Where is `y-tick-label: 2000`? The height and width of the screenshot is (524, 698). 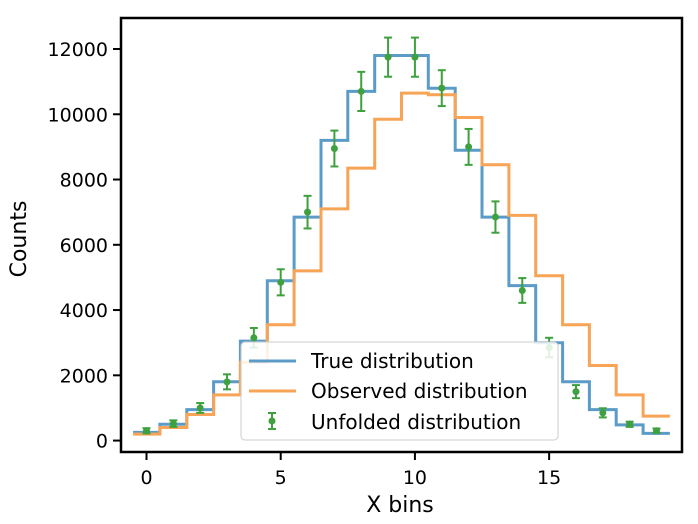
y-tick-label: 2000 is located at coordinates (84, 376).